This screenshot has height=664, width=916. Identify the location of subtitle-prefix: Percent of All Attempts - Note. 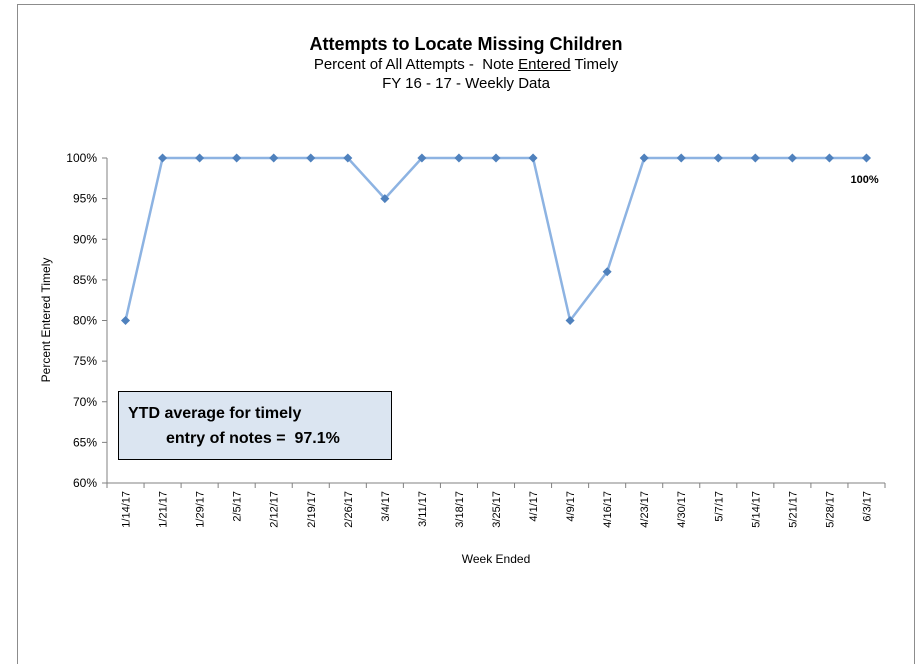
(416, 64).